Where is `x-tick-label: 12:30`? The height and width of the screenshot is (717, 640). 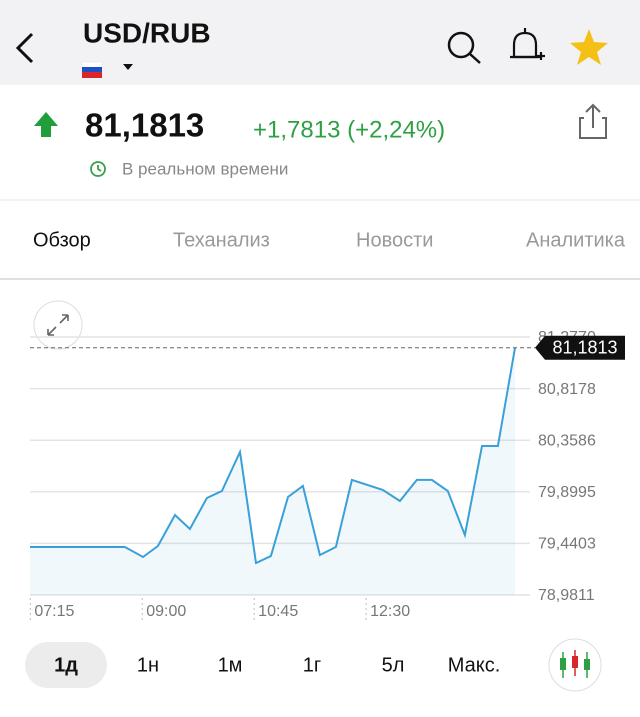
x-tick-label: 12:30 is located at coordinates (390, 611).